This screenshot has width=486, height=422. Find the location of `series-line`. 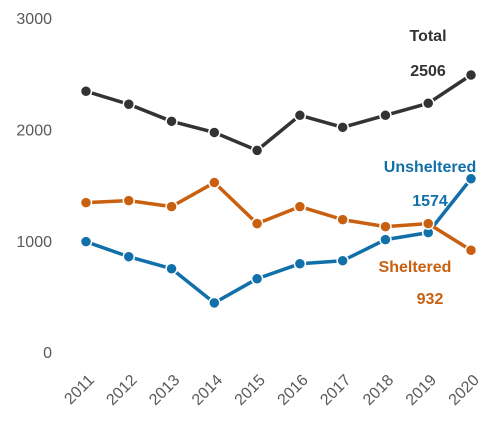

series-line is located at coordinates (278, 216).